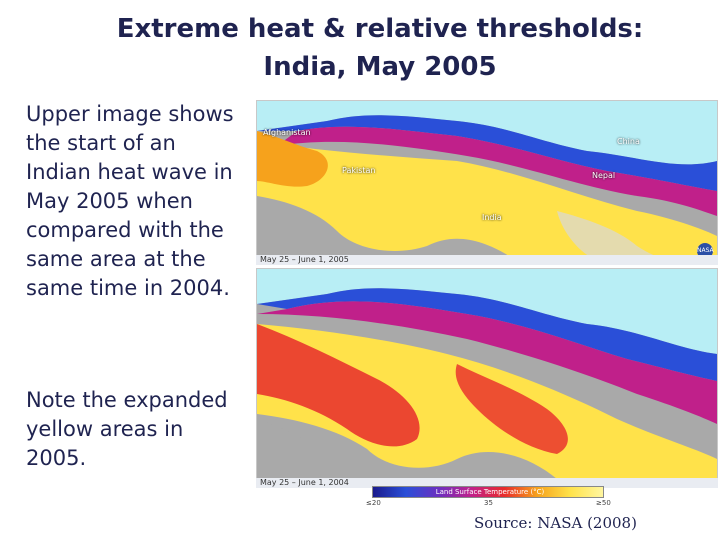  I want to click on temperature-legend-bar, so click(488, 492).